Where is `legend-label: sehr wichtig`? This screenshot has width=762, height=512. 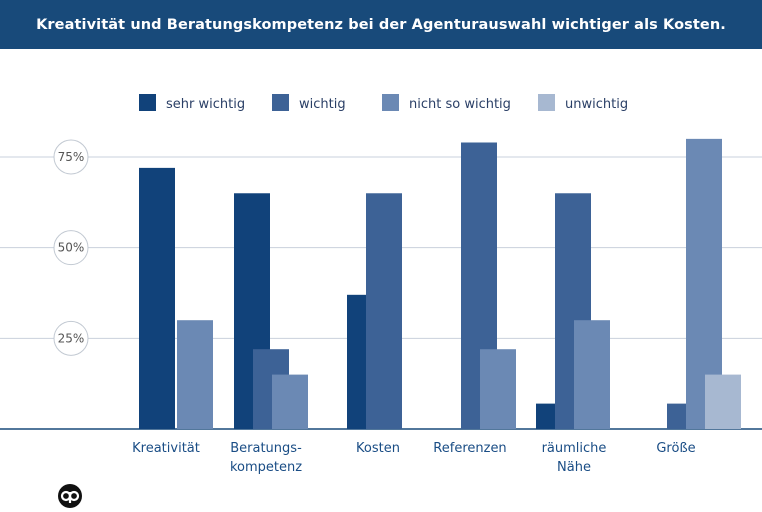
legend-label: sehr wichtig is located at coordinates (205, 104).